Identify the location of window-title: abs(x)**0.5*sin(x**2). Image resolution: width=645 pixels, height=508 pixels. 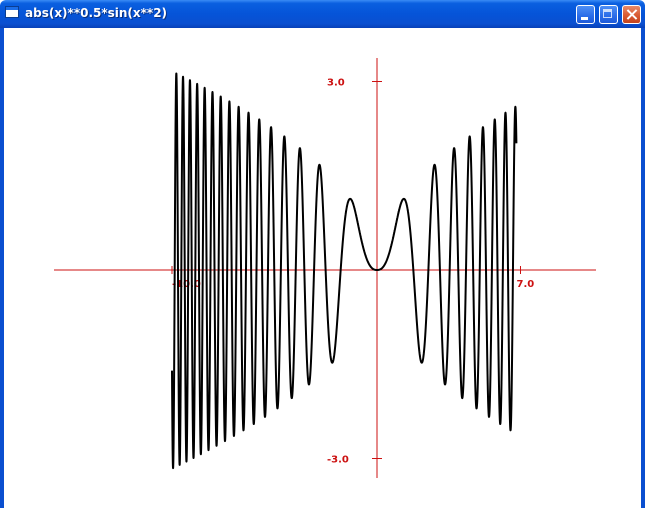
(96, 13).